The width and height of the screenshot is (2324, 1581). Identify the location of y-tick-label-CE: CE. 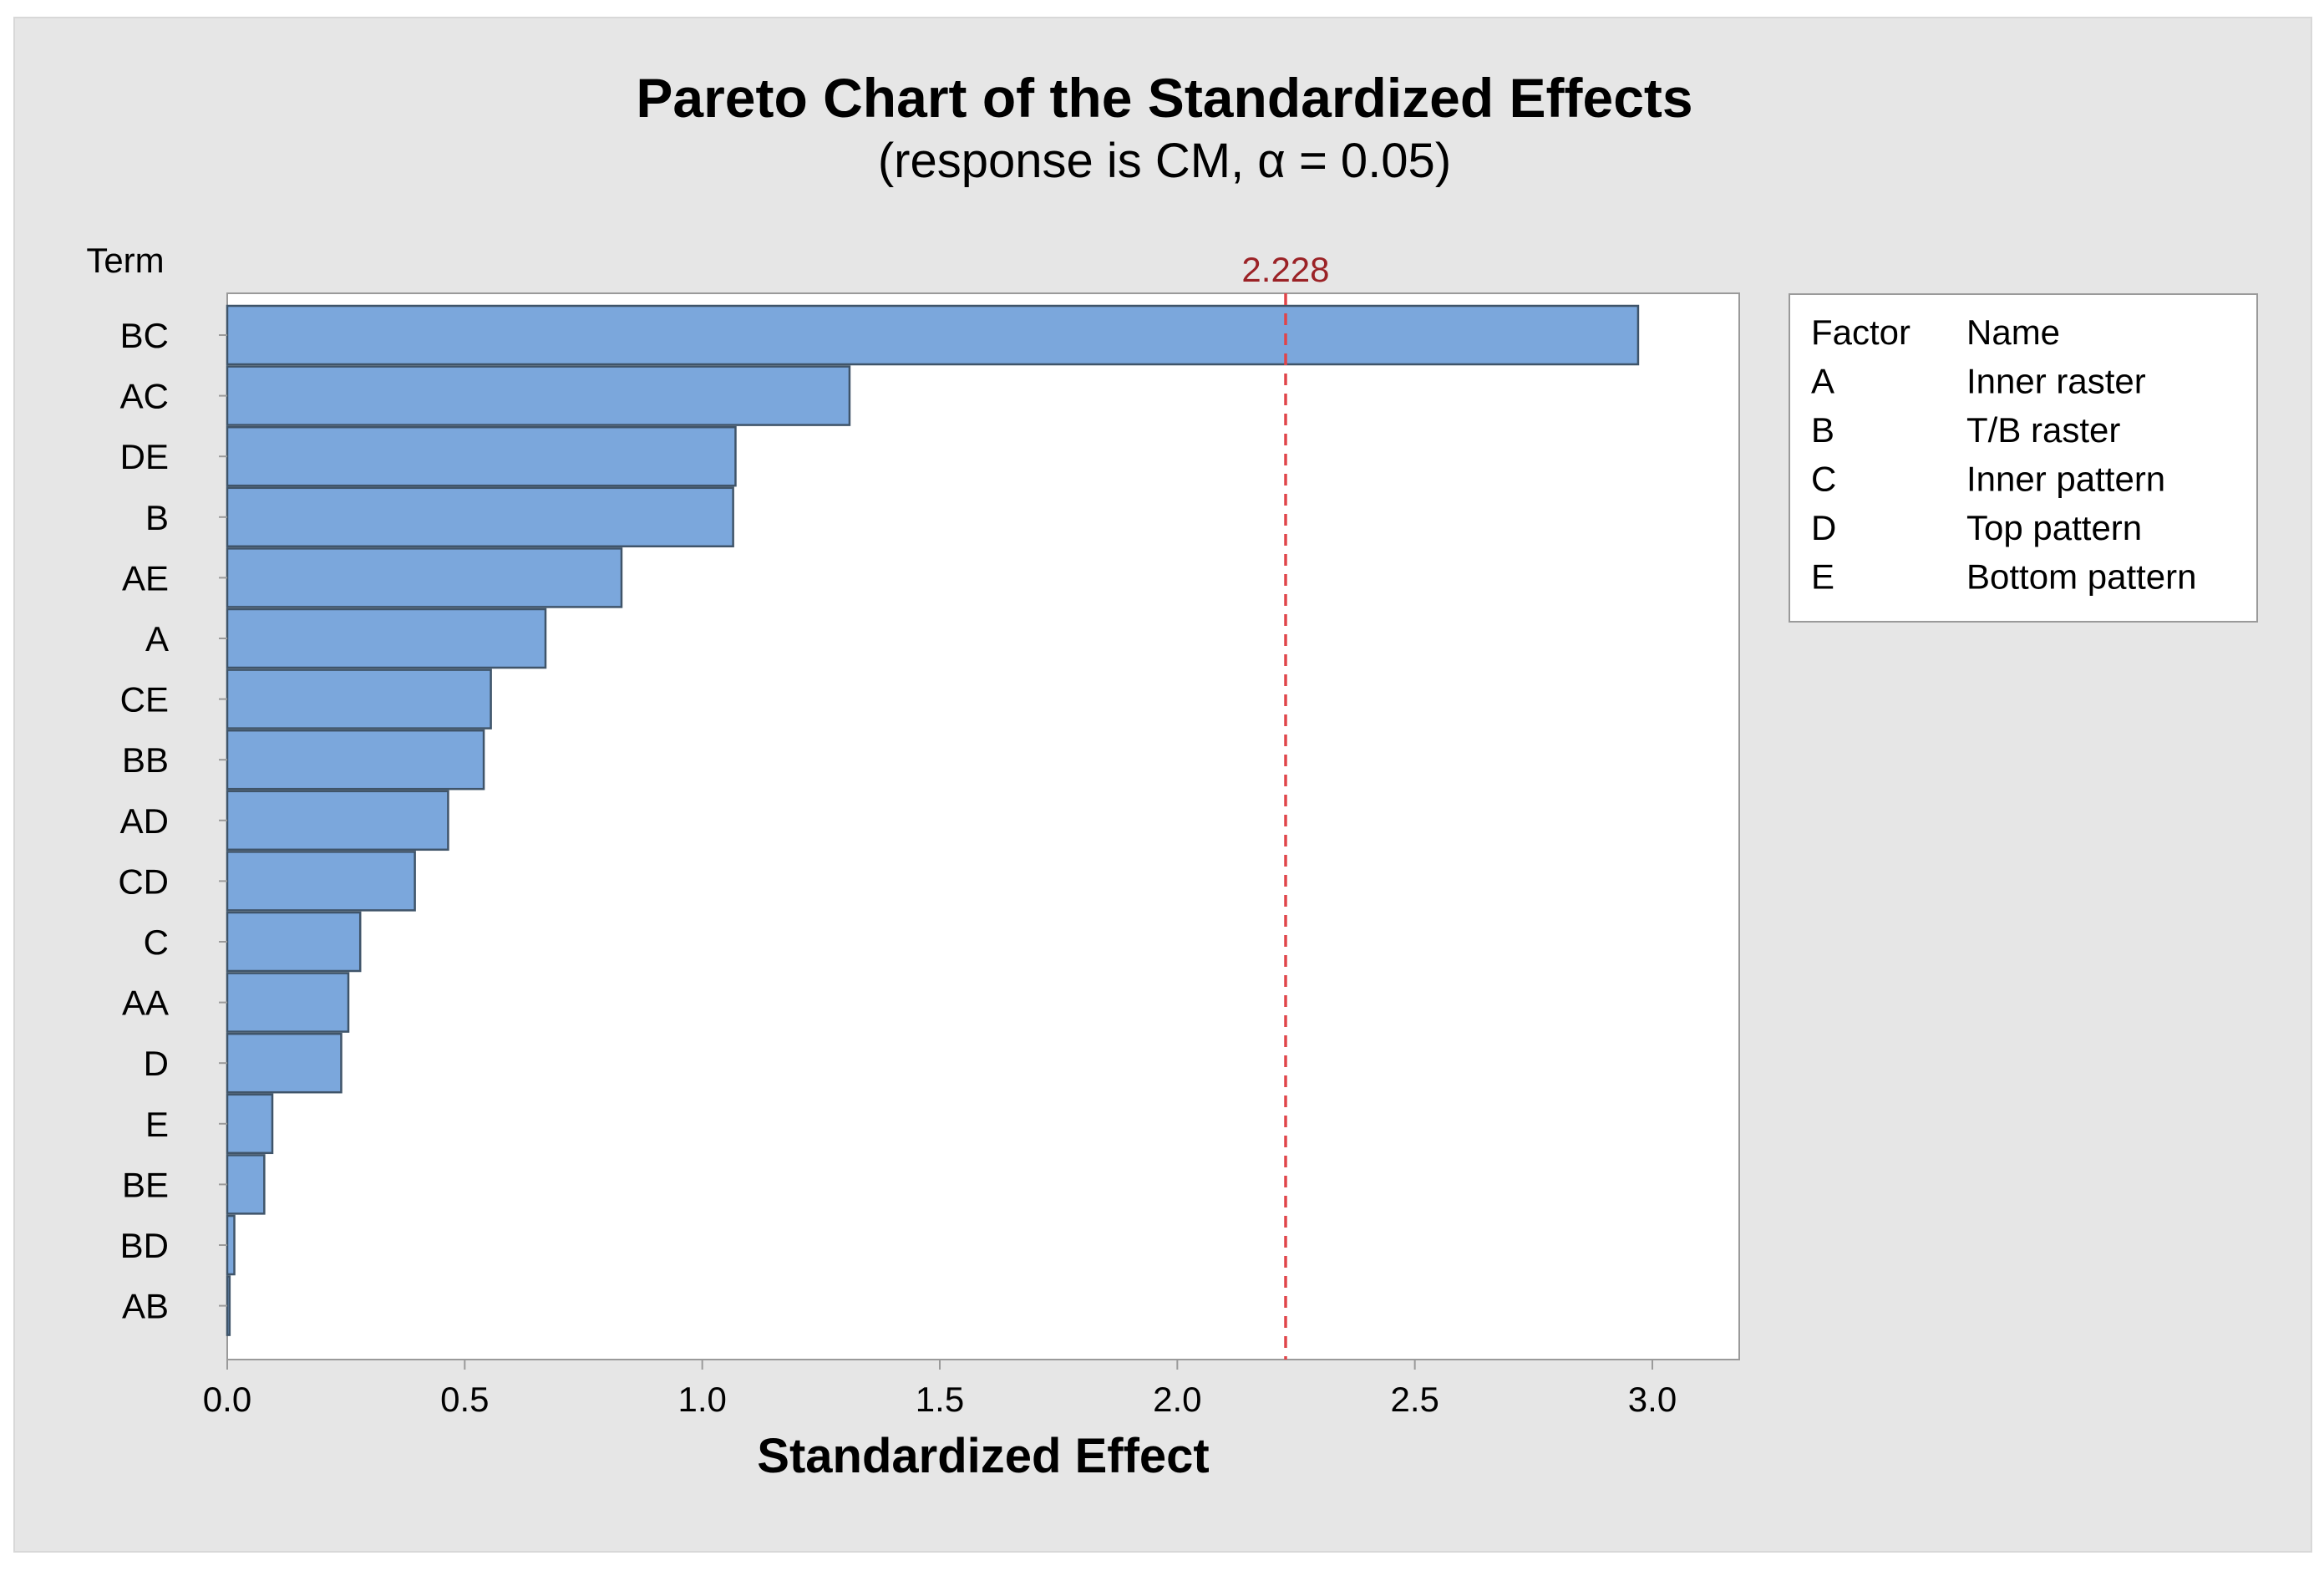
(144, 699).